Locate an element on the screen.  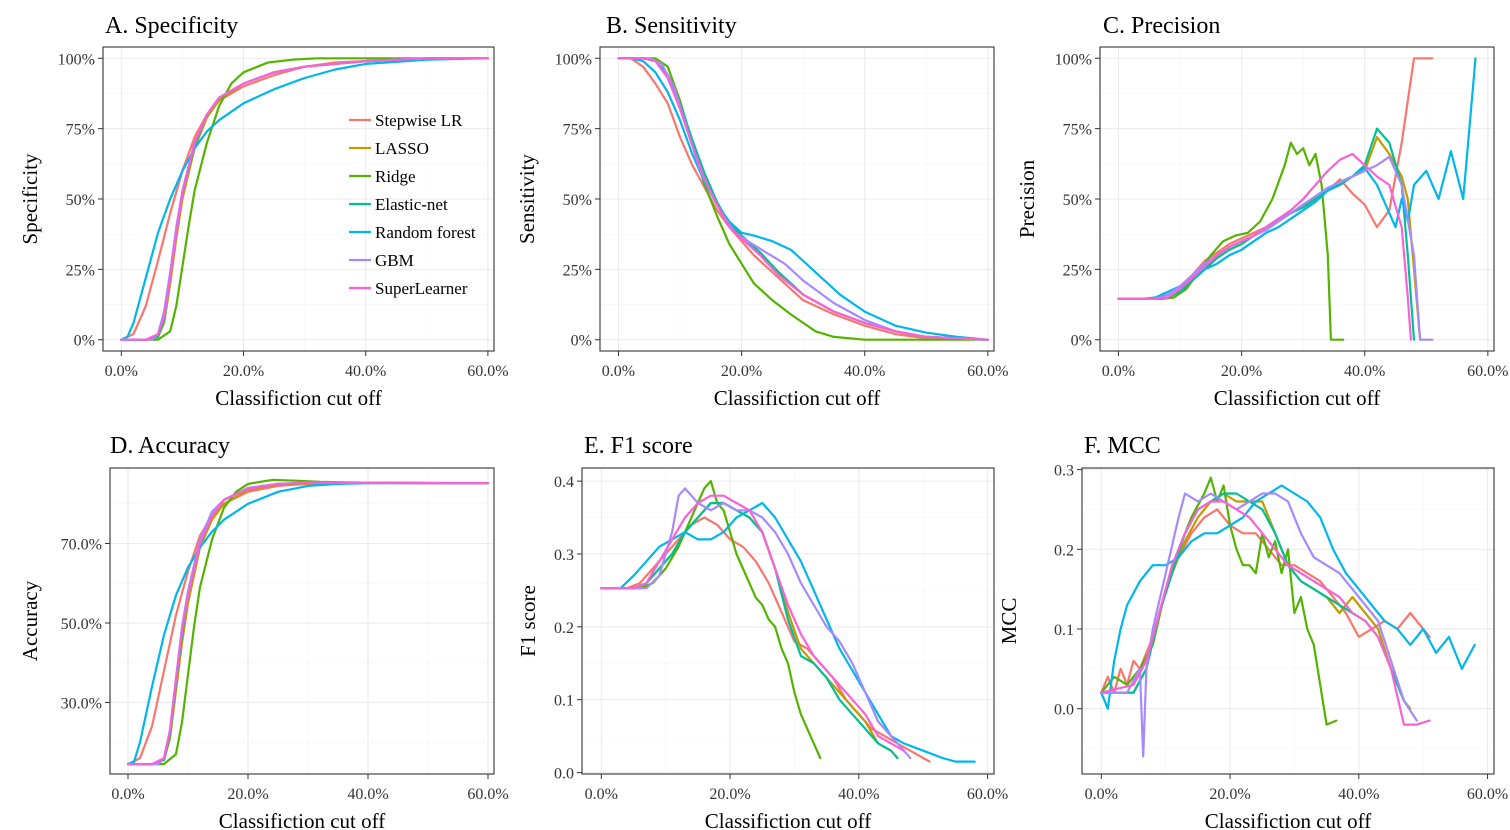
y-axis-label: Sensitivity is located at coordinates (527, 199).